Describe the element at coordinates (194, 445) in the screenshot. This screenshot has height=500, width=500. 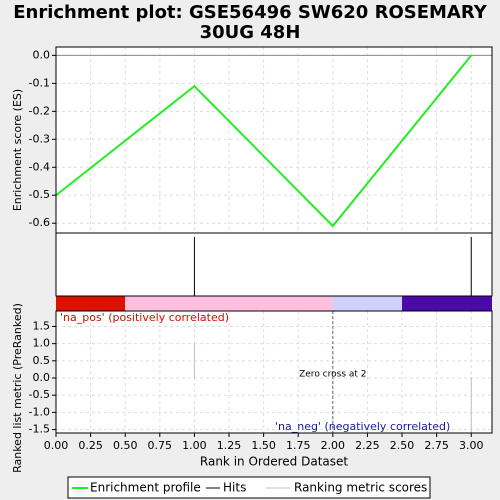
I see `x-tick-label: 1.00` at that location.